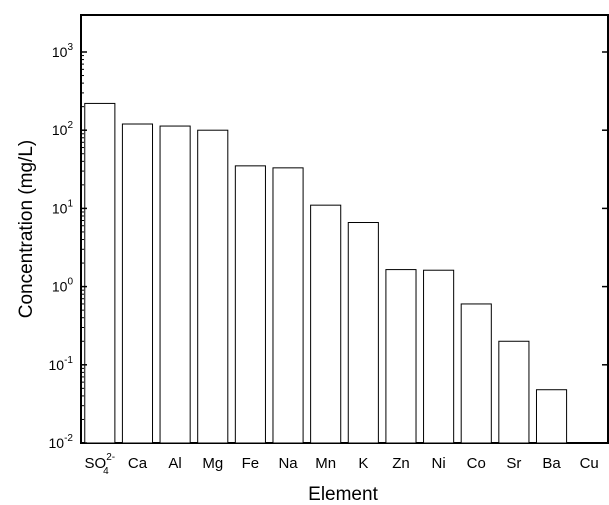 The image size is (609, 505). Describe the element at coordinates (250, 304) in the screenshot. I see `bar-fe` at that location.